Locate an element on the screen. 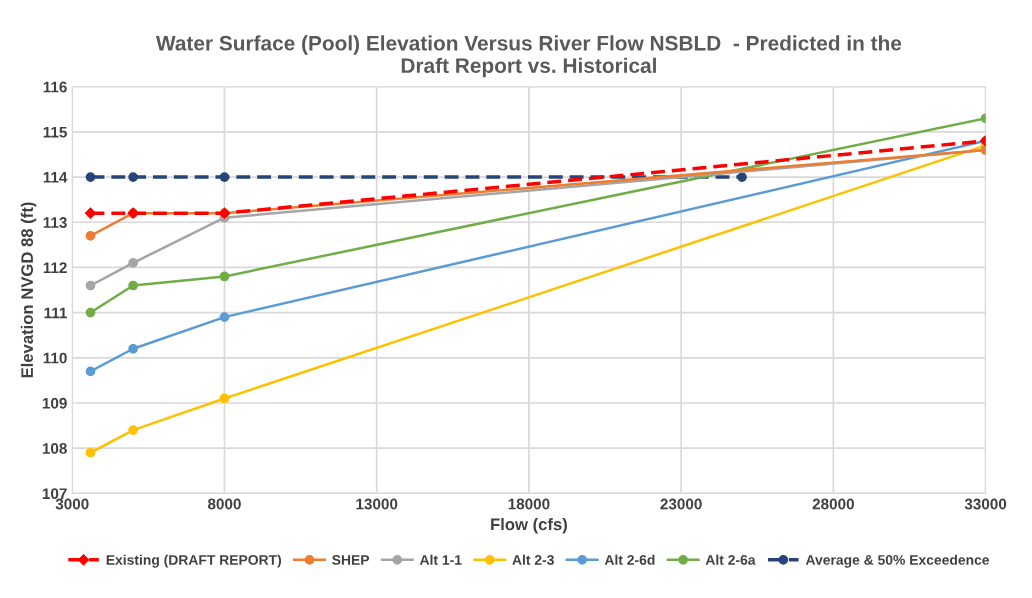 Image resolution: width=1032 pixels, height=598 pixels. y-tick-label: 110 is located at coordinates (55, 358).